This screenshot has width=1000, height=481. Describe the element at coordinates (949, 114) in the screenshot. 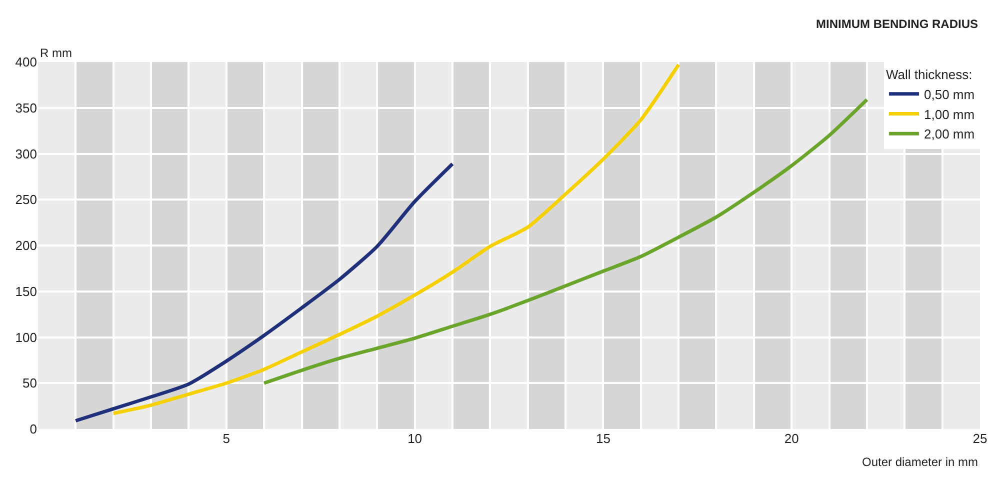

I see `legend-label: 1,00 mm` at that location.